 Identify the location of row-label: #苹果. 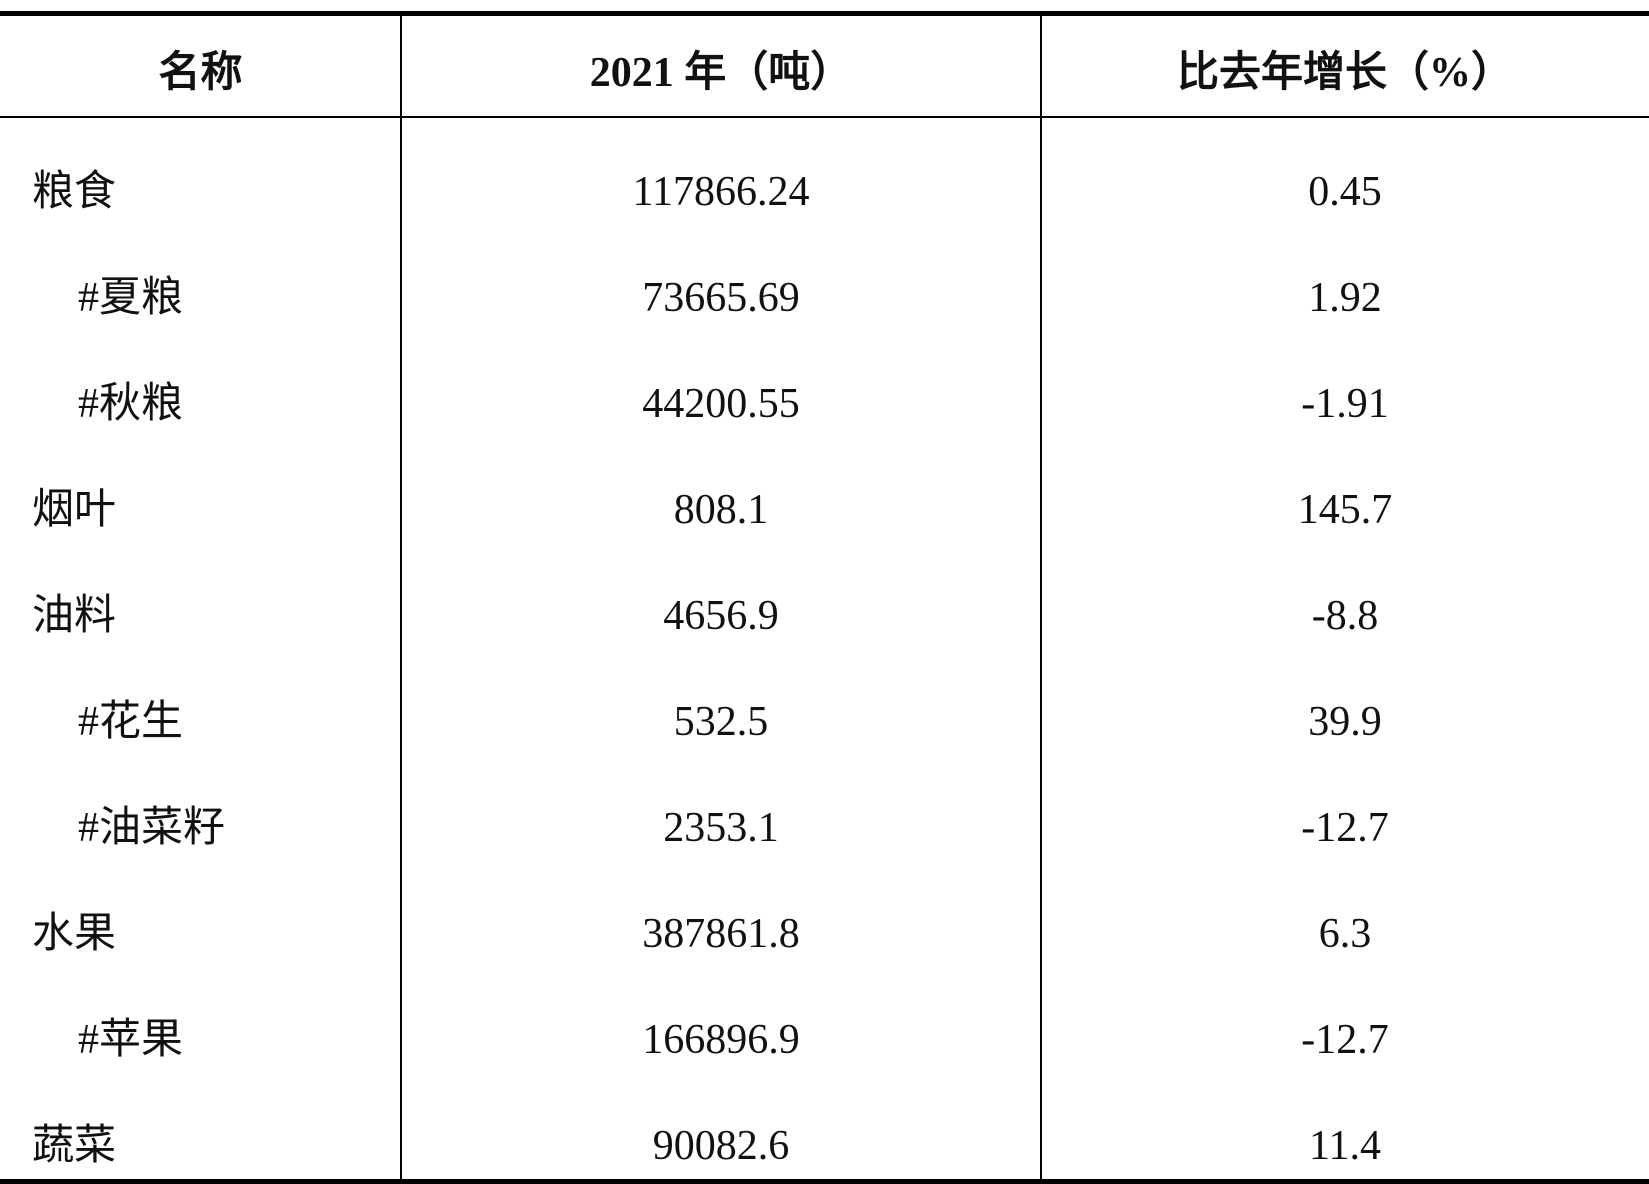
(131, 1040).